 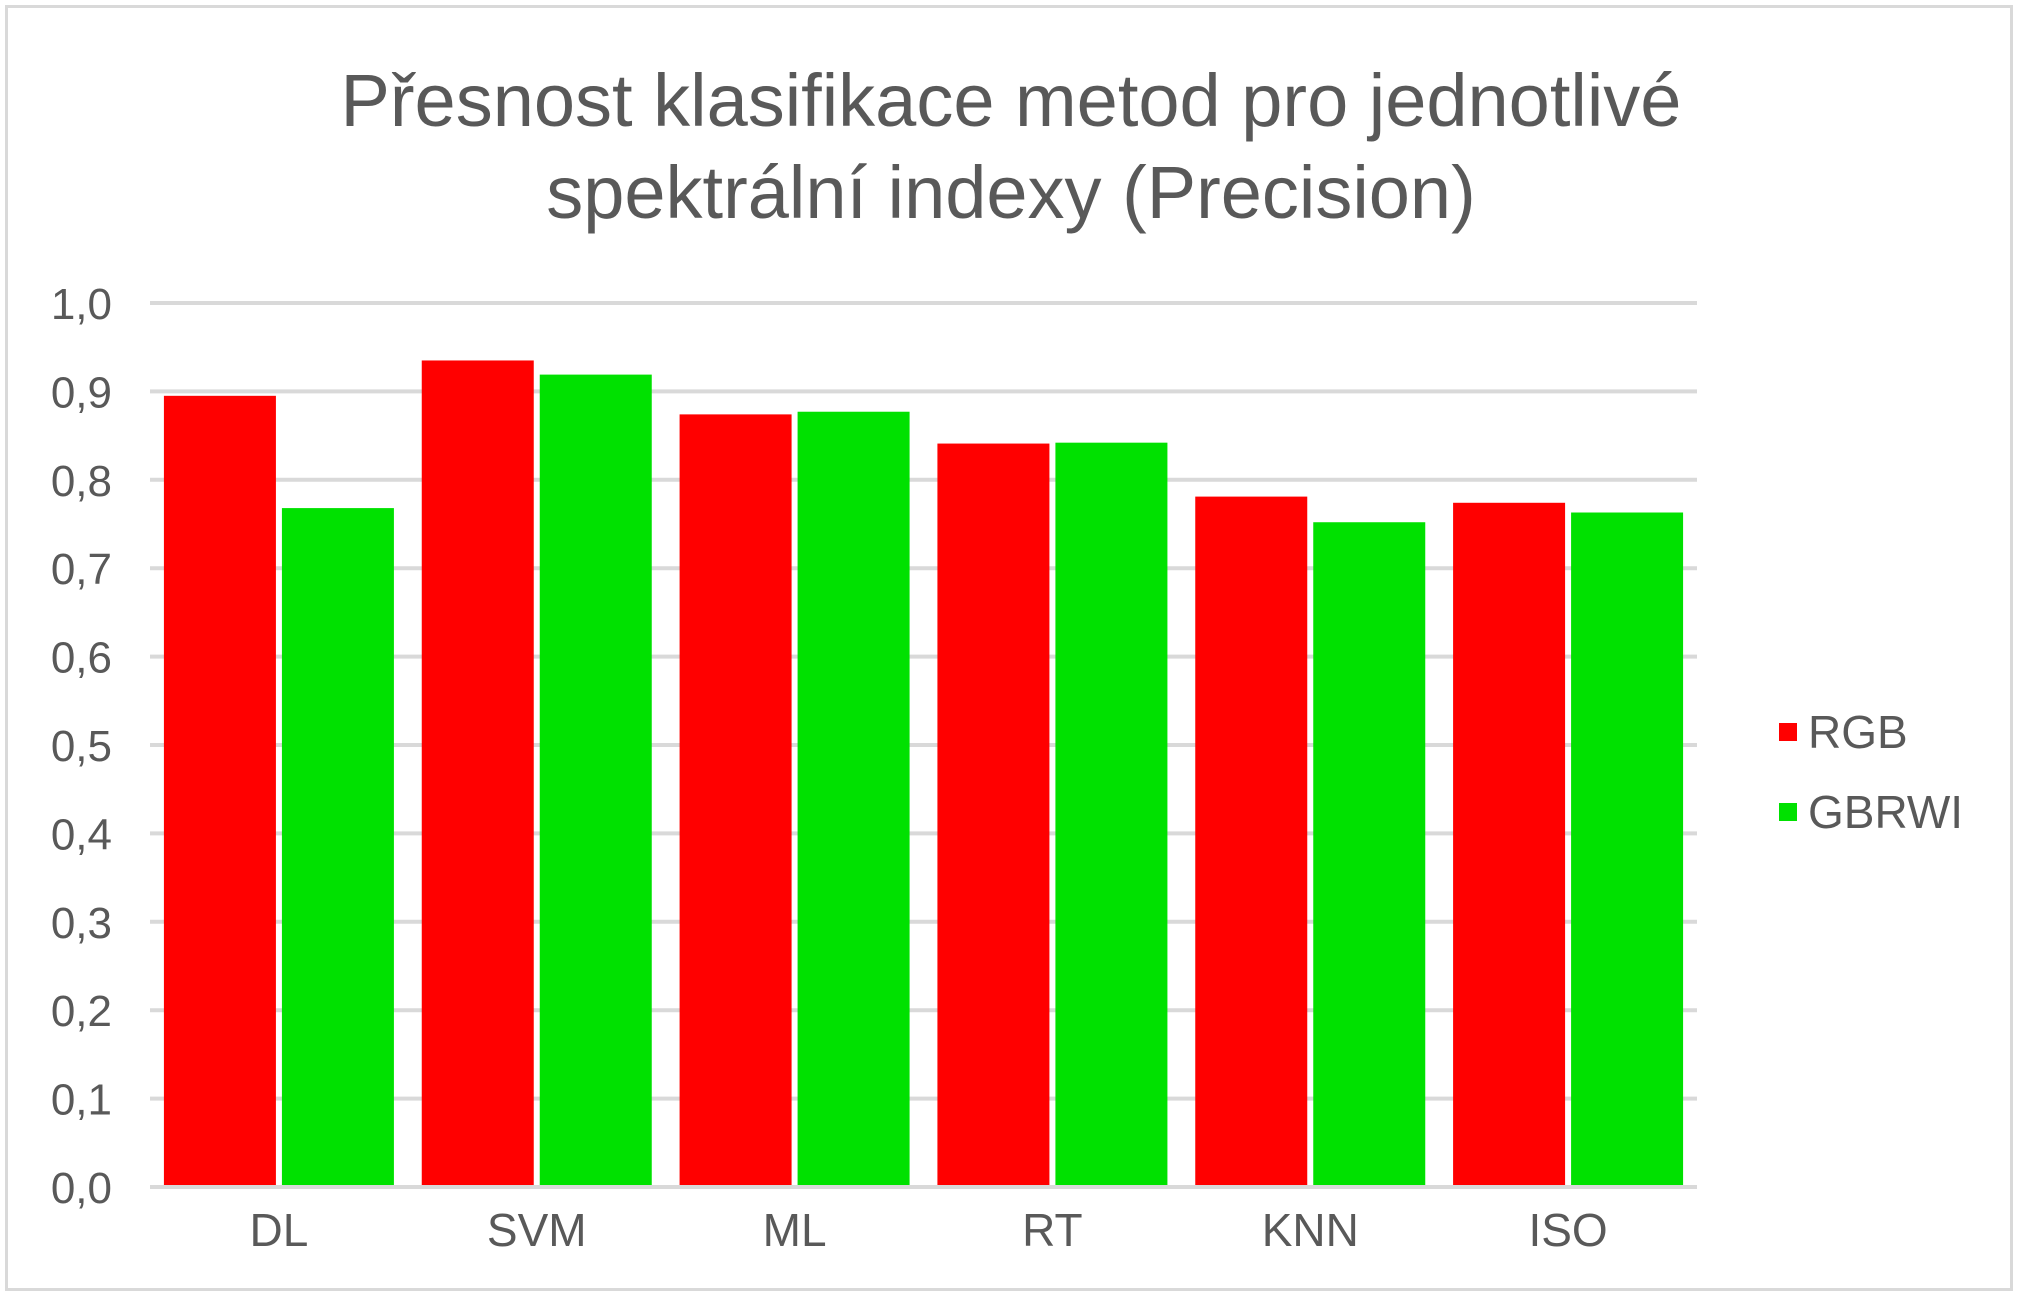 I want to click on y-tick-label: 0,7, so click(x=81, y=569).